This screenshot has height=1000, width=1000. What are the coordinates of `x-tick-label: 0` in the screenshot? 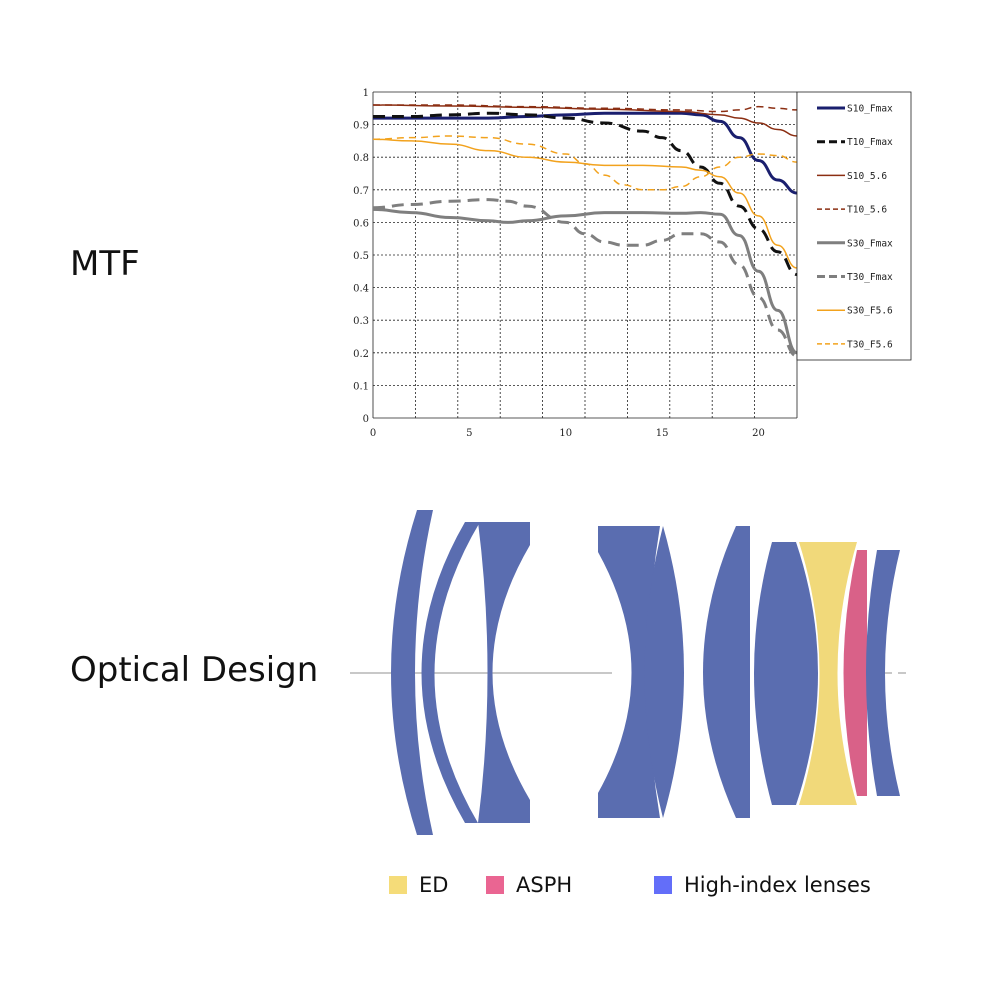 It's located at (373, 433).